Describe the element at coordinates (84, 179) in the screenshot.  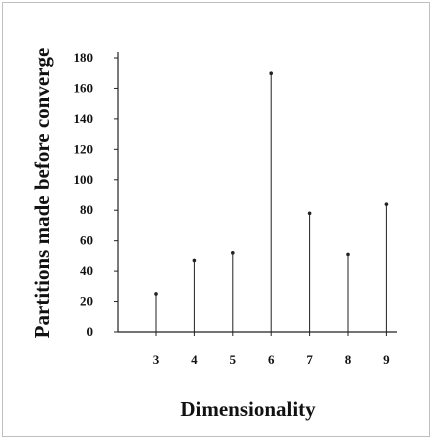
I see `y-tick-label: 100` at that location.